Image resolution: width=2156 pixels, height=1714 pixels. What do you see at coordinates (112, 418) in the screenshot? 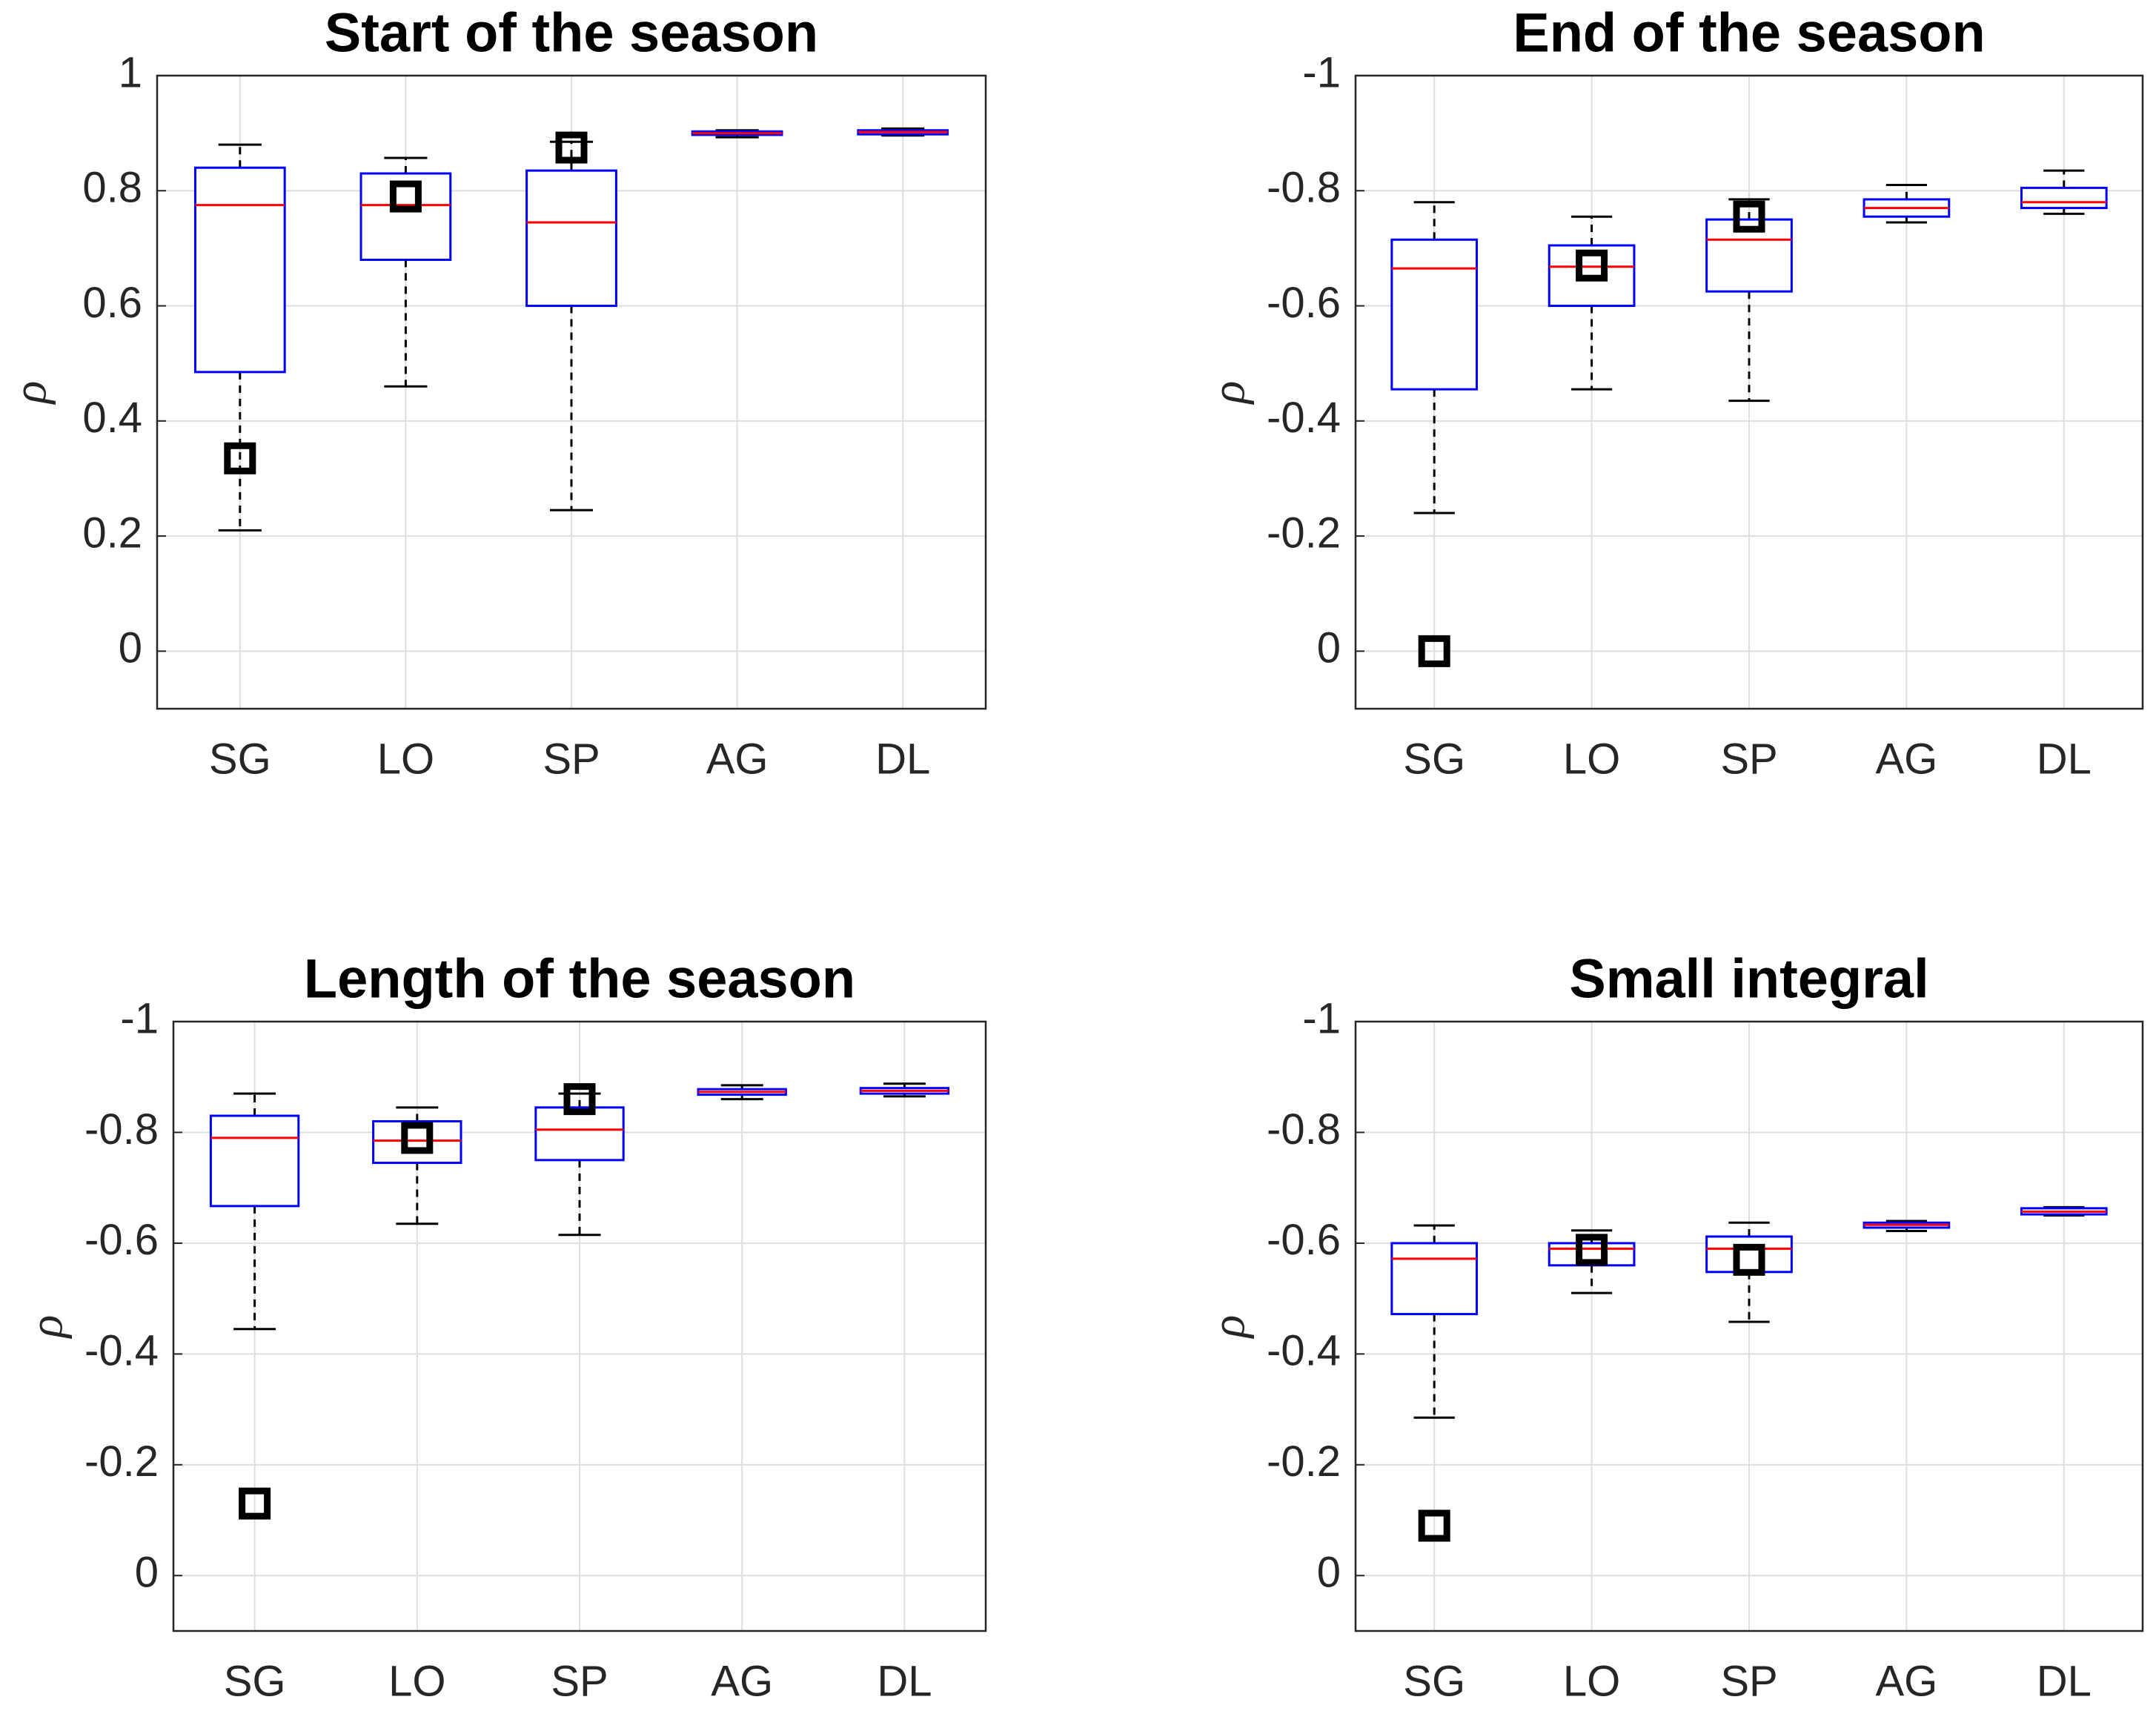
I see `y-tick-label: 0.4` at bounding box center [112, 418].